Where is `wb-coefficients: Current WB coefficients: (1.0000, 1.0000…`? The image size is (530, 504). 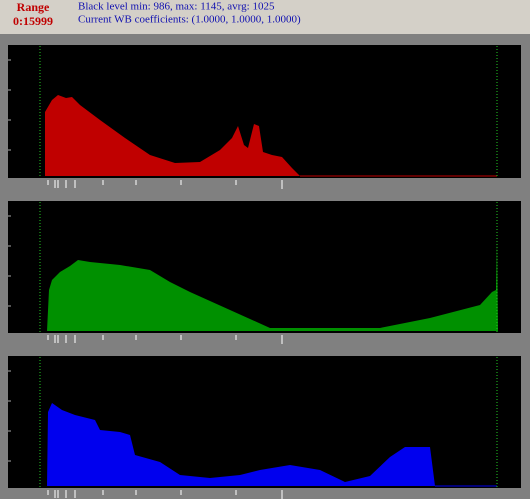
wb-coefficients: Current WB coefficients: (1.0000, 1.0000… is located at coordinates (189, 20).